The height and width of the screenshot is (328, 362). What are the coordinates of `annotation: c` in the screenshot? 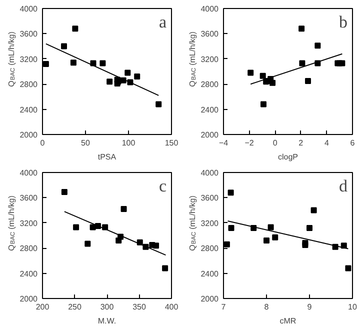 It's located at (162, 186).